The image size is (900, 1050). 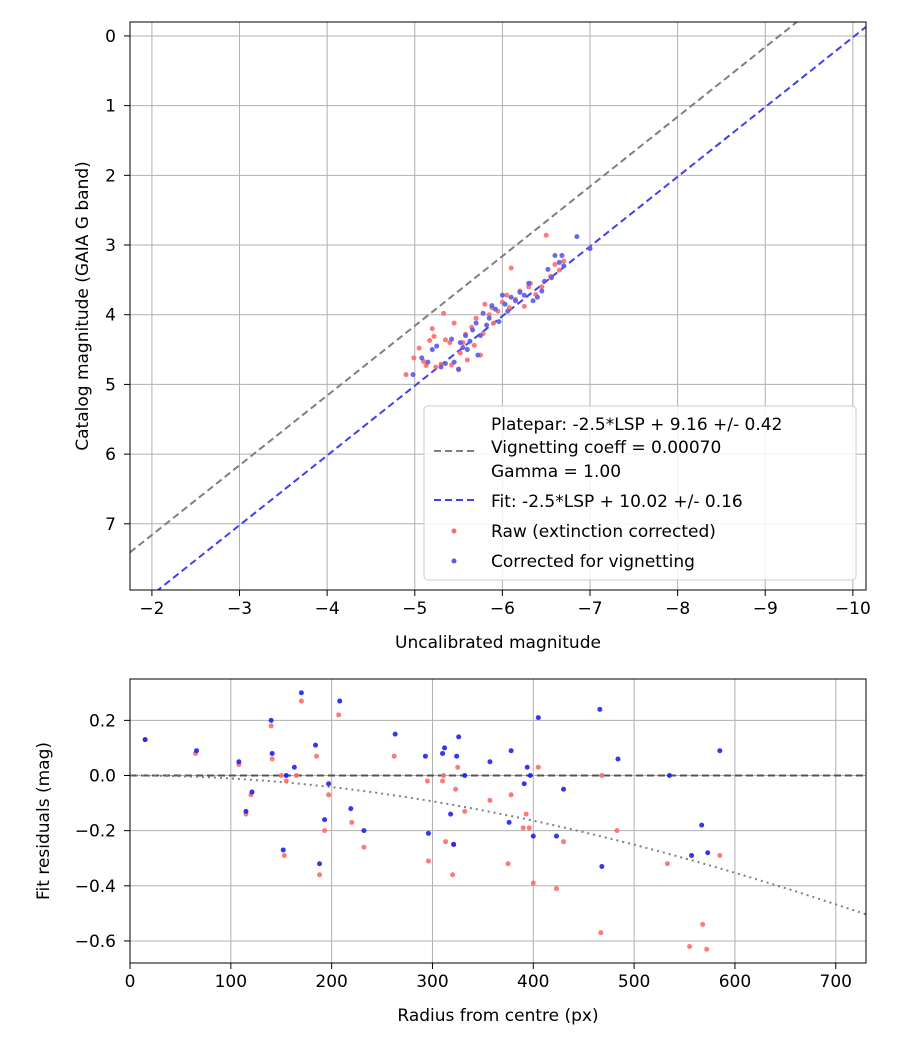 What do you see at coordinates (110, 246) in the screenshot?
I see `top-y-tick-label: 3` at bounding box center [110, 246].